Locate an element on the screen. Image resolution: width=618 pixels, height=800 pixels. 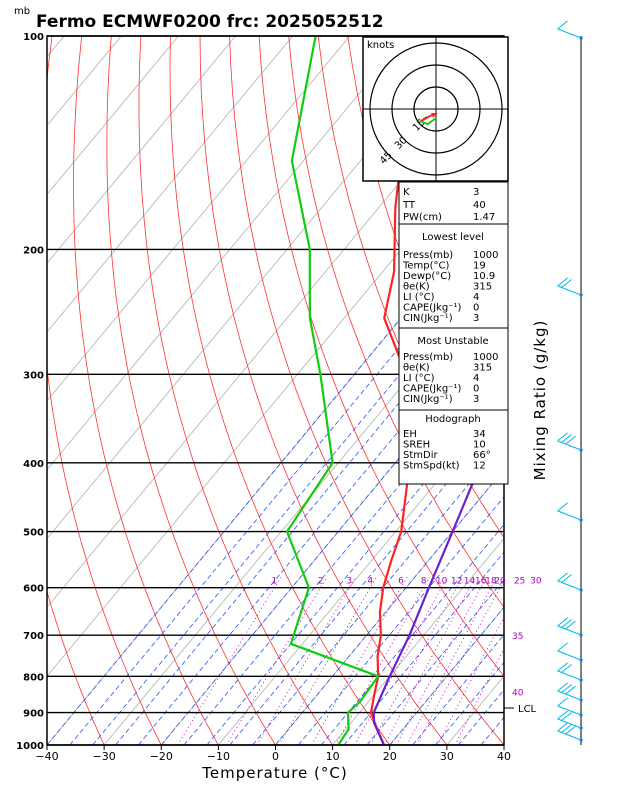
pressure-axis-ticks: 100 200 300 400 500 600 700 800 900 1000 is located at coordinates (30, 392).